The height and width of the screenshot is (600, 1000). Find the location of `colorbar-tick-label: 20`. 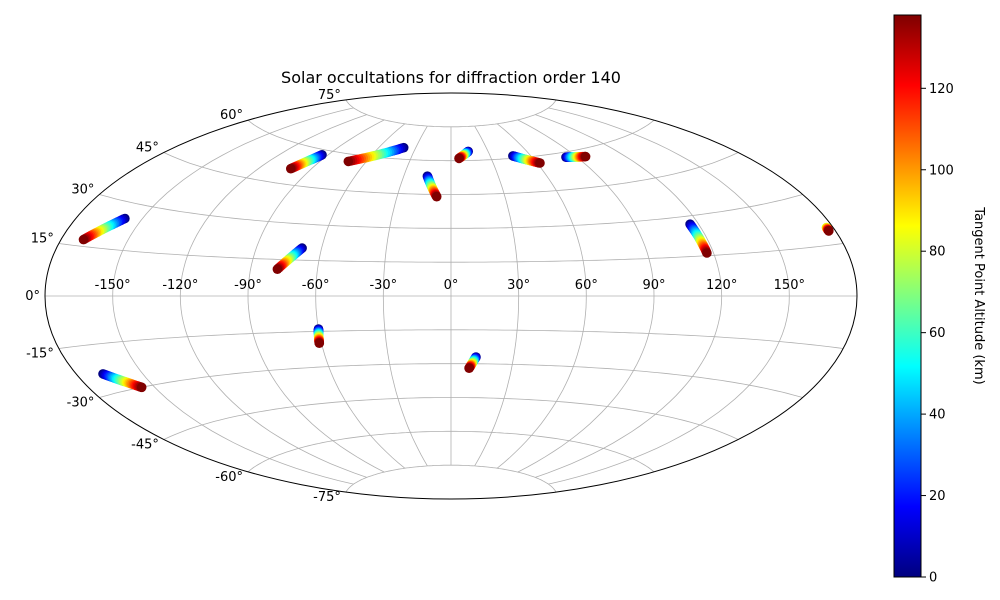

colorbar-tick-label: 20 is located at coordinates (937, 496).